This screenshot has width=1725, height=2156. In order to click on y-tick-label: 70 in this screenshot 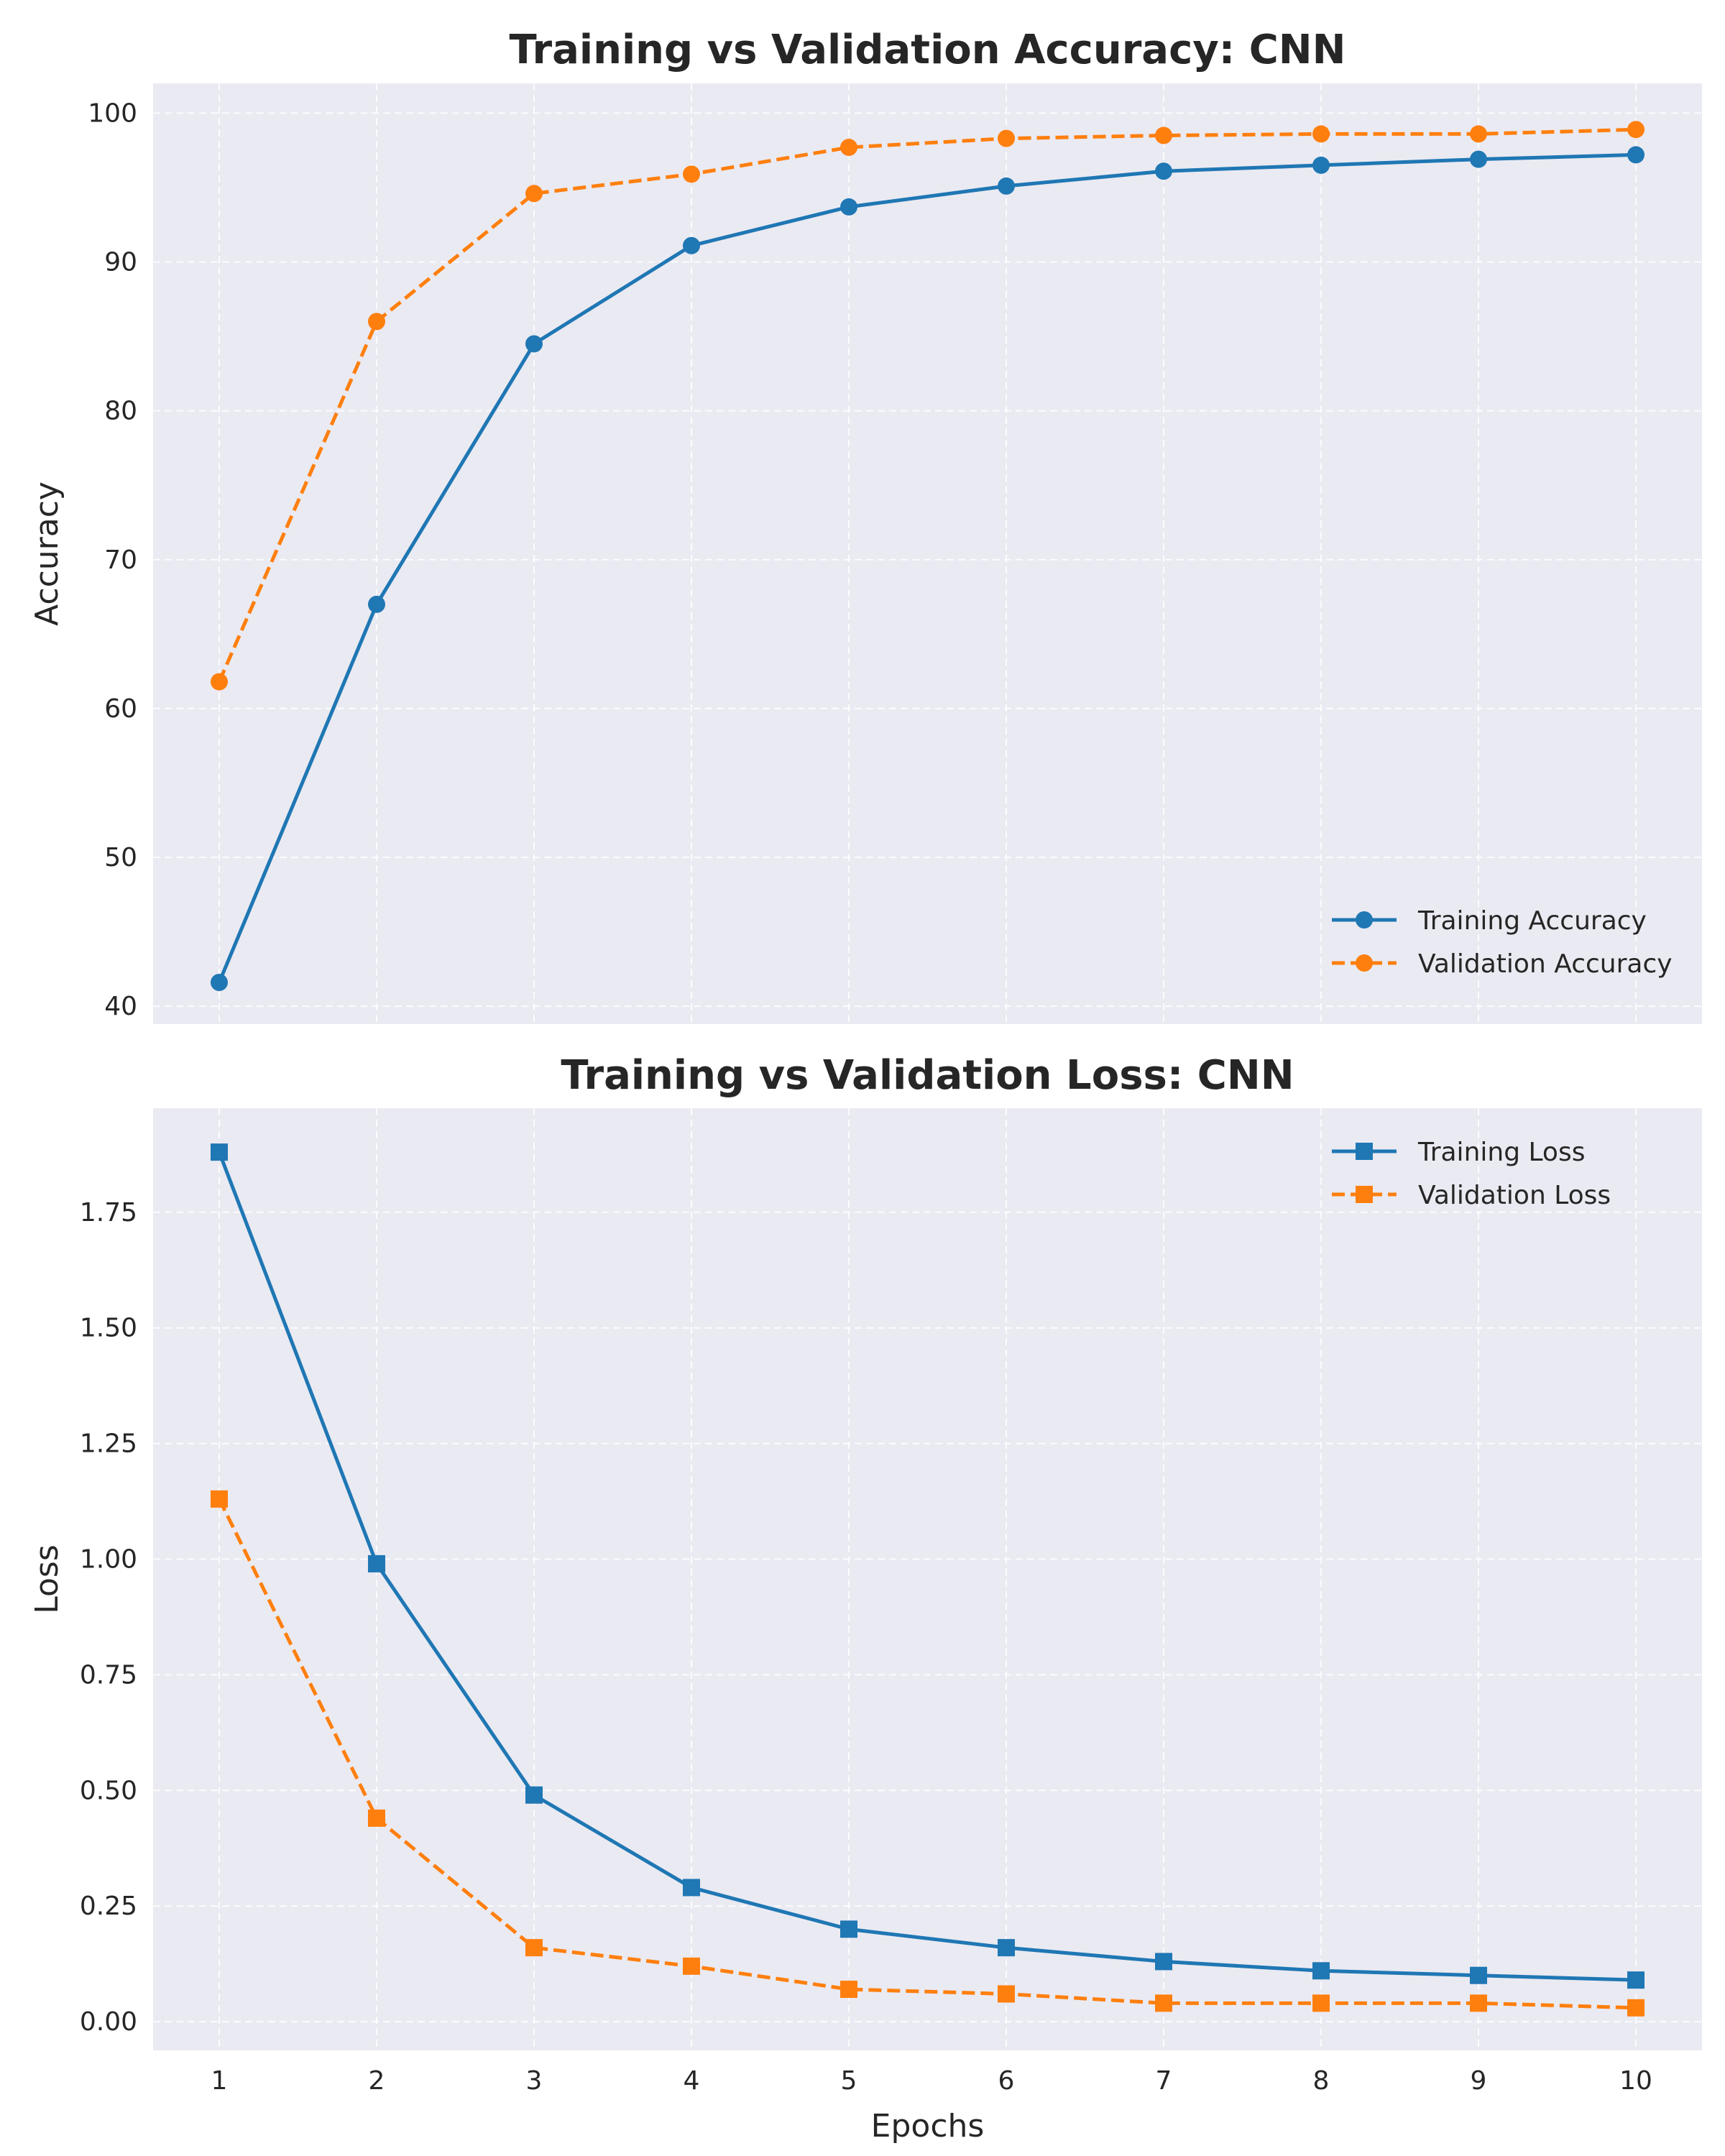, I will do `click(120, 560)`.